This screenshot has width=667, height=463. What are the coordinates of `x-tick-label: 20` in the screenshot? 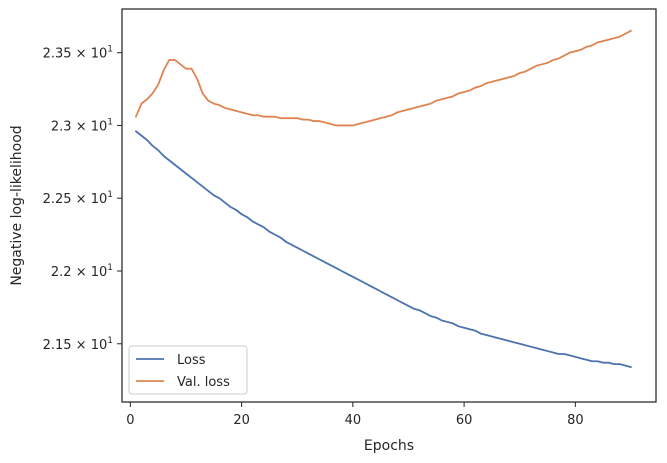 It's located at (241, 420).